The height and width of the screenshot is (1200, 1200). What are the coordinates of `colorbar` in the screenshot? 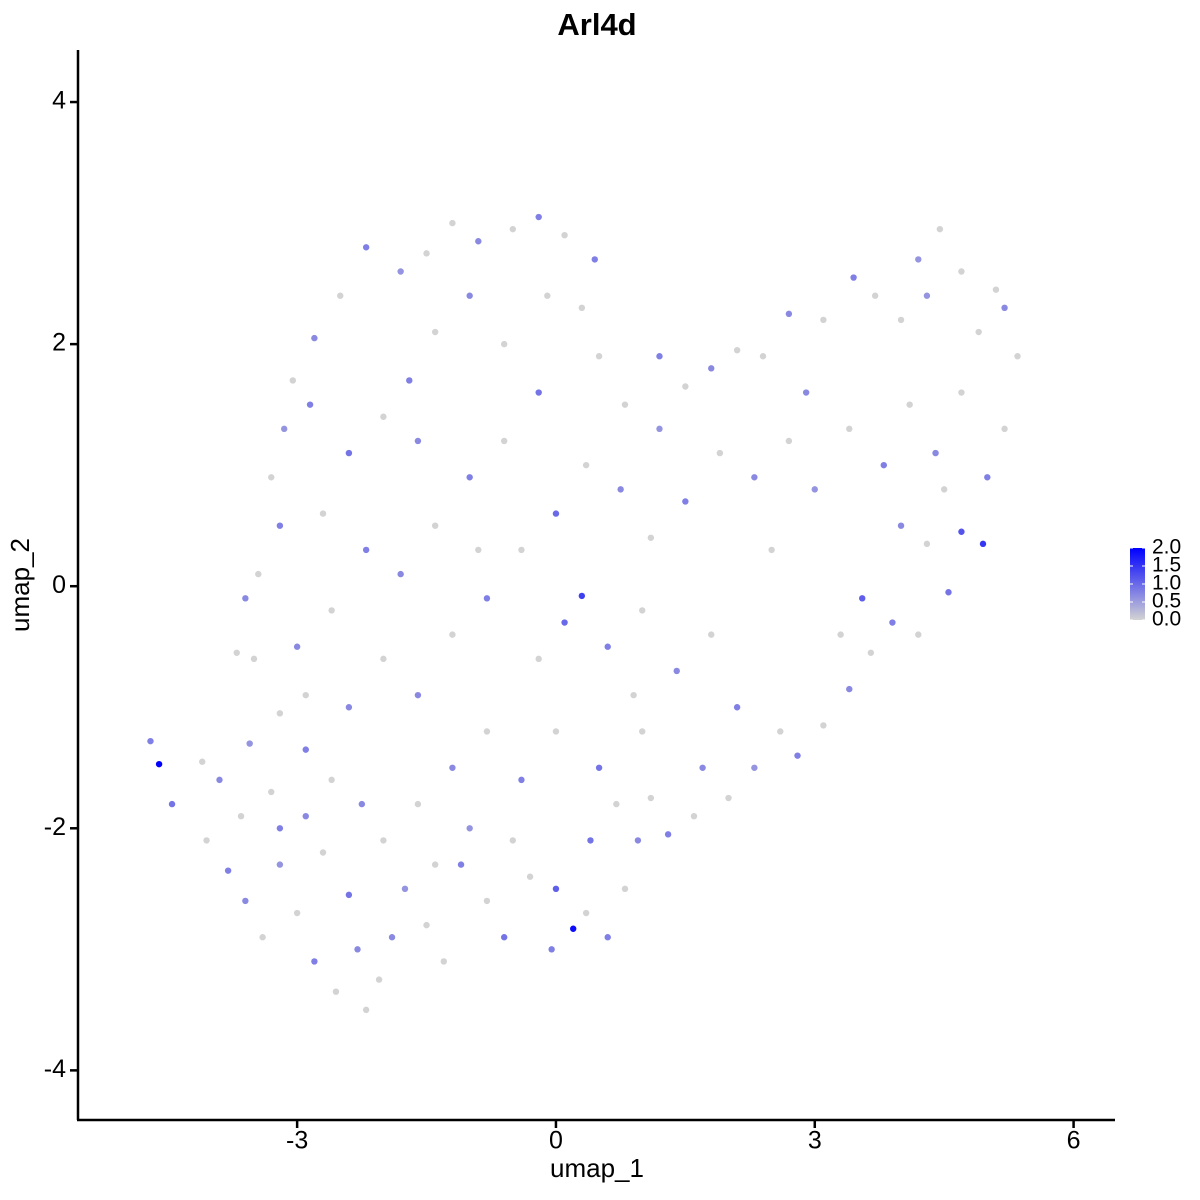 It's located at (1137, 584).